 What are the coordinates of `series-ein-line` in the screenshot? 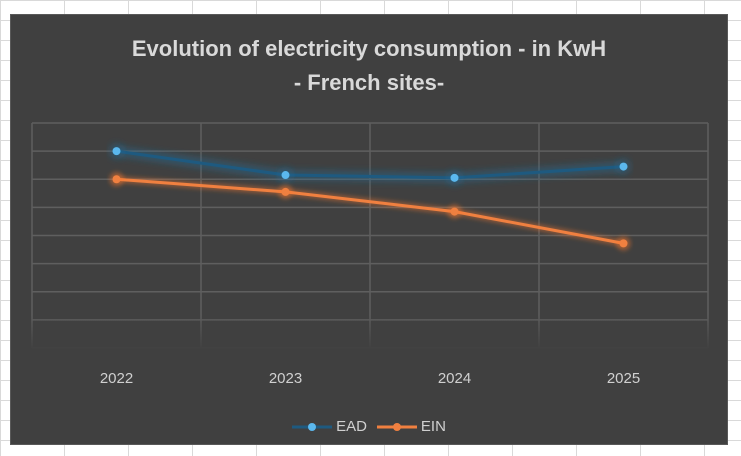 It's located at (370, 211).